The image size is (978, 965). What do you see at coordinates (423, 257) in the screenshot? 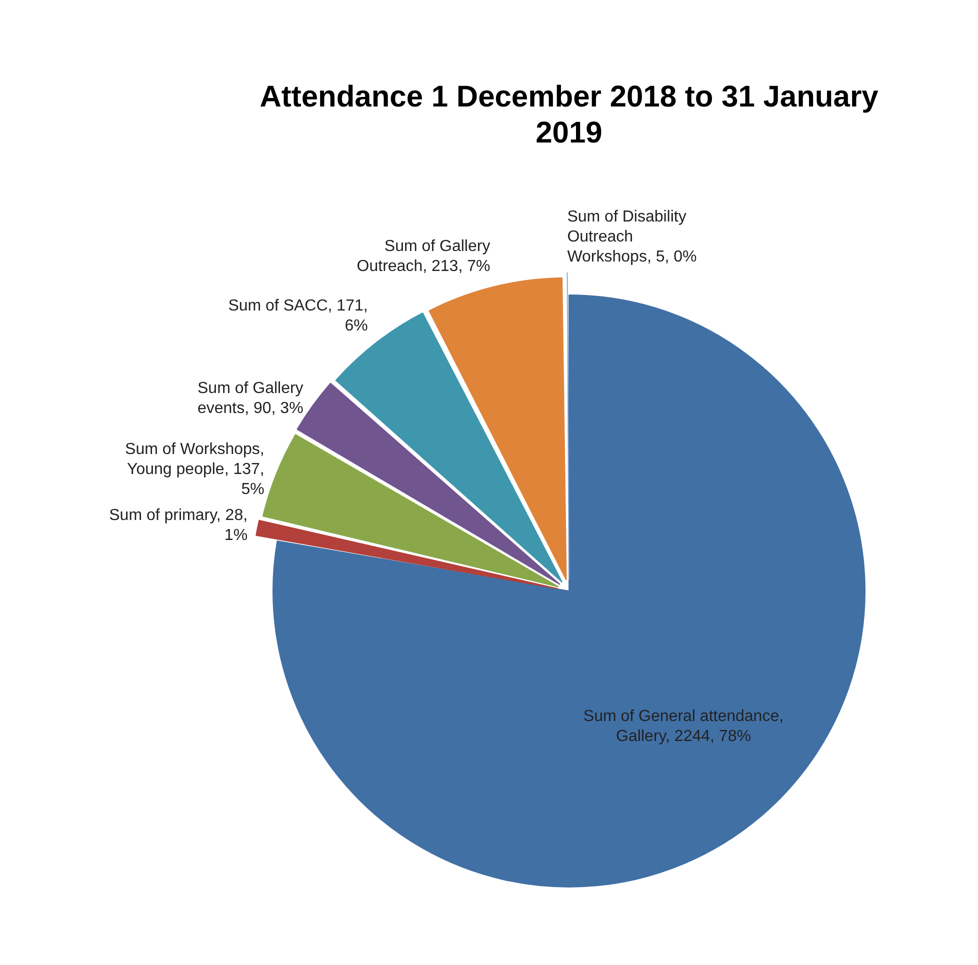
I see `slice-label: Sum of Gallery Outreach, 213, 7%` at bounding box center [423, 257].